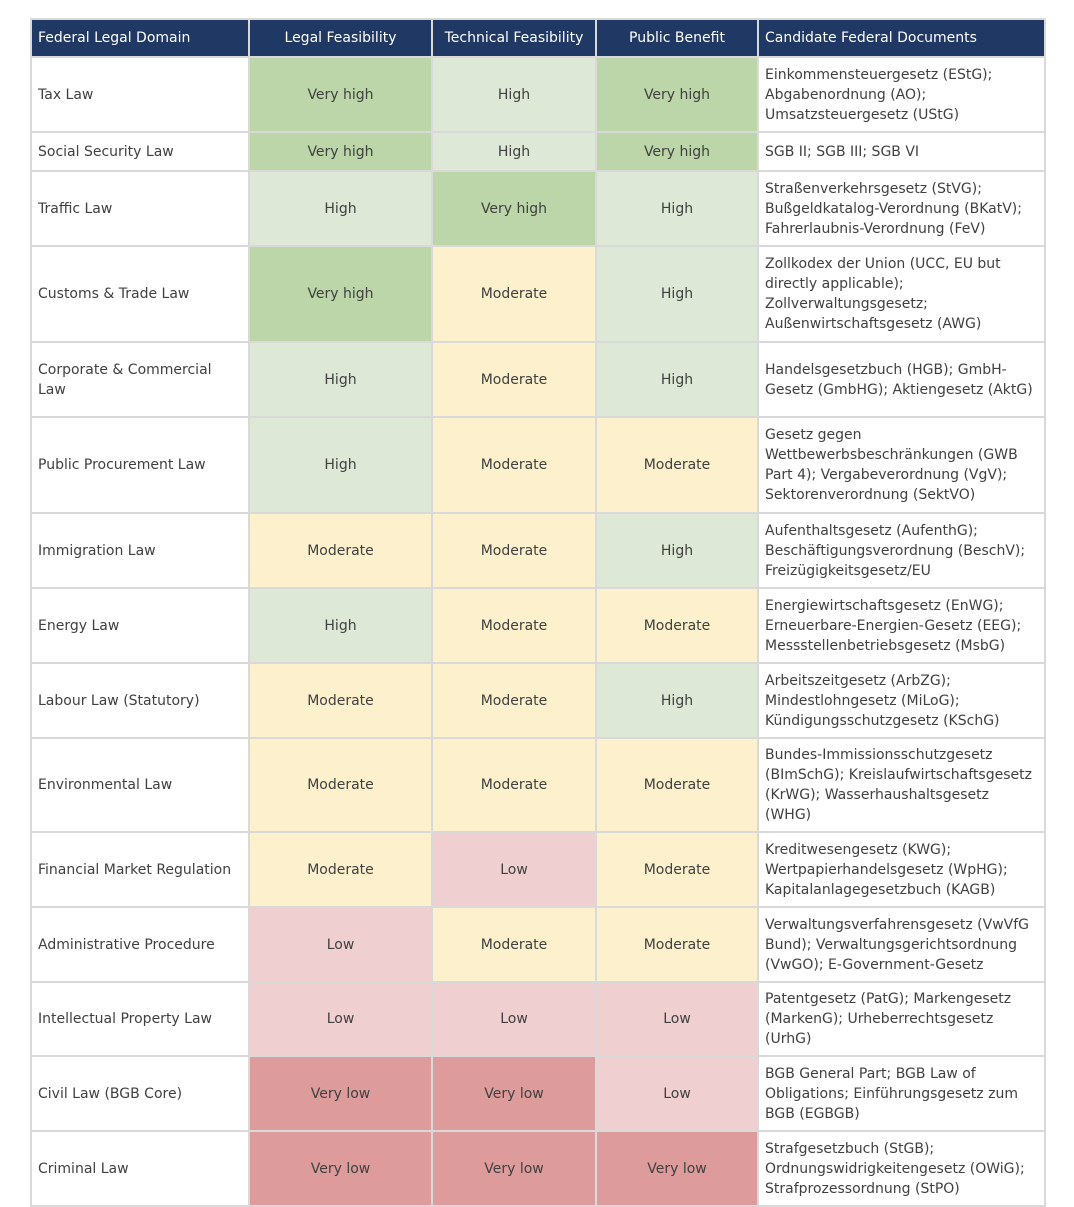 This screenshot has width=1074, height=1207. What do you see at coordinates (140, 550) in the screenshot?
I see `cell-legal-domain: Immigration Law` at bounding box center [140, 550].